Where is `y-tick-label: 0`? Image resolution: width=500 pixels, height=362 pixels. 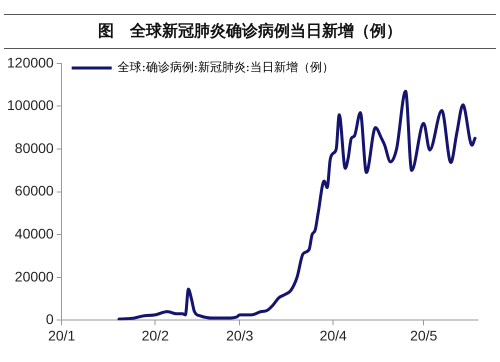
y-tick-label: 0 is located at coordinates (50, 319).